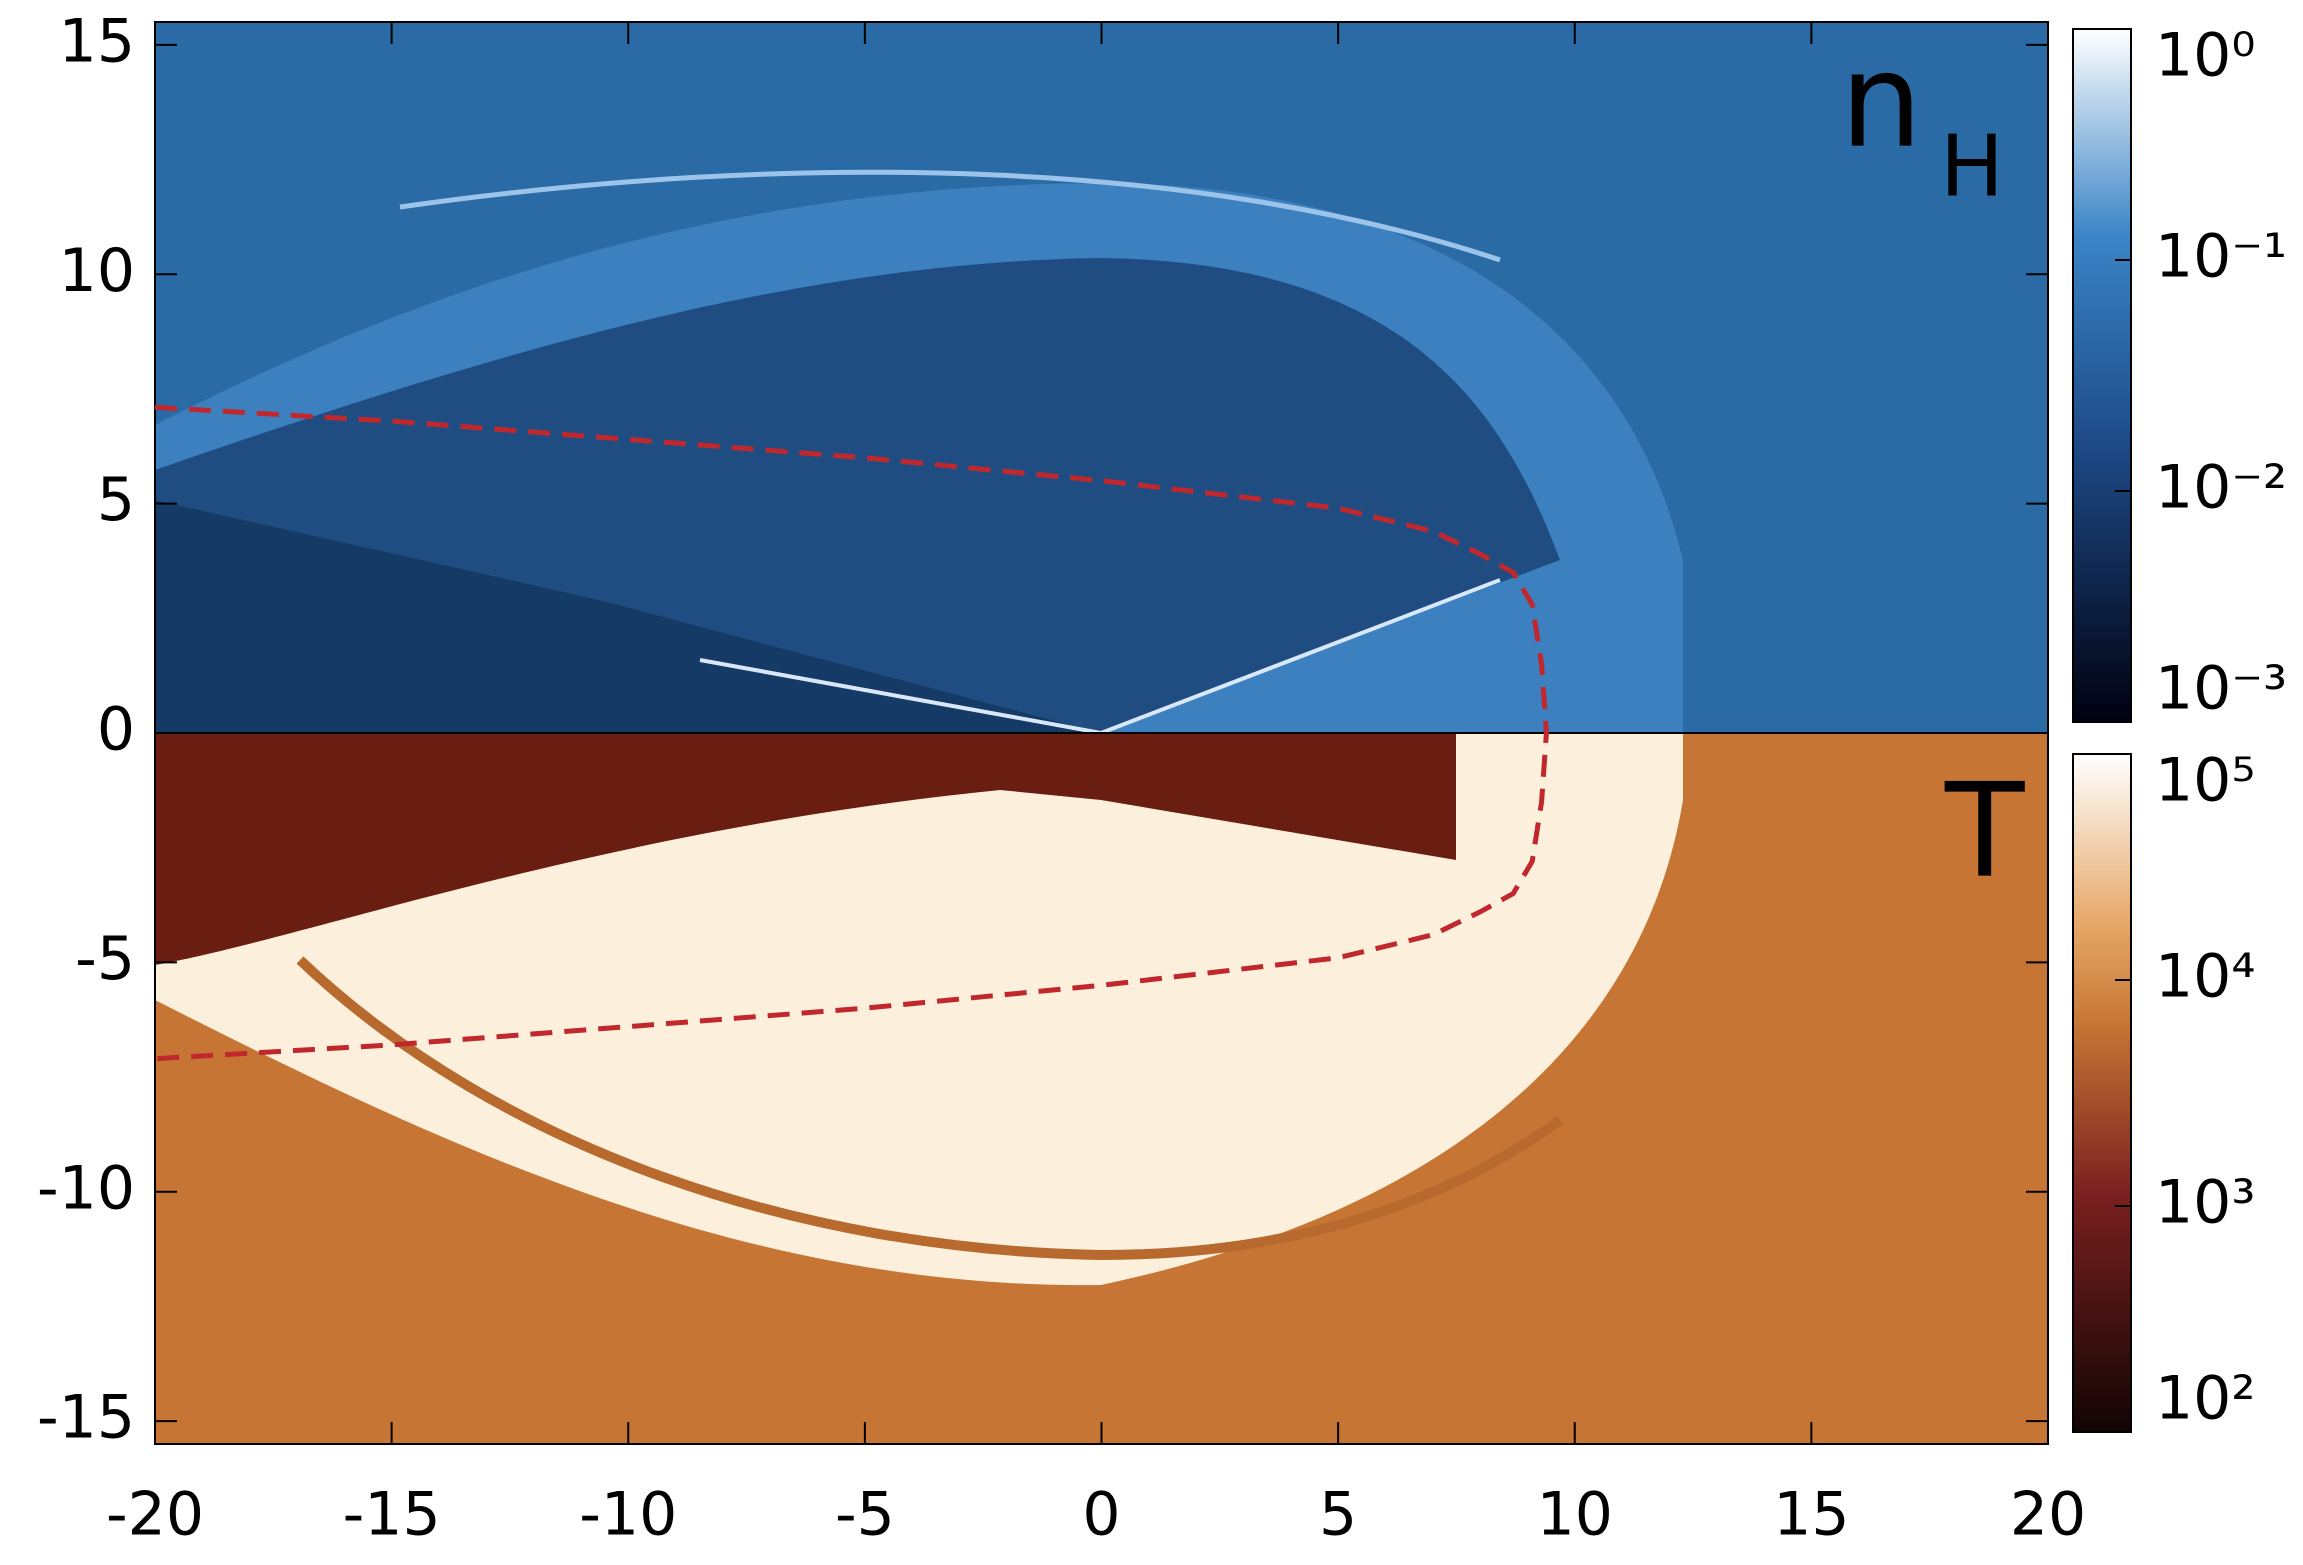  I want to click on colorbar-tick-label: 10⁻², so click(2221, 488).